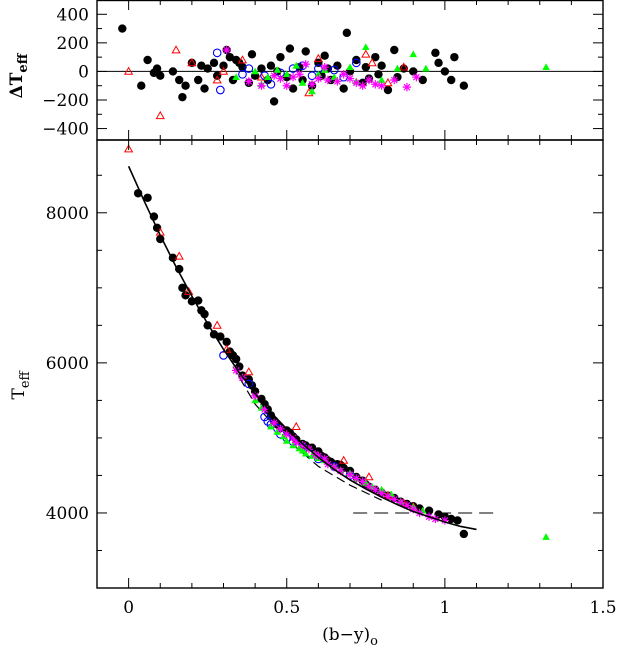  What do you see at coordinates (400, 468) in the screenshot?
I see `main-series-filled-triangle` at bounding box center [400, 468].